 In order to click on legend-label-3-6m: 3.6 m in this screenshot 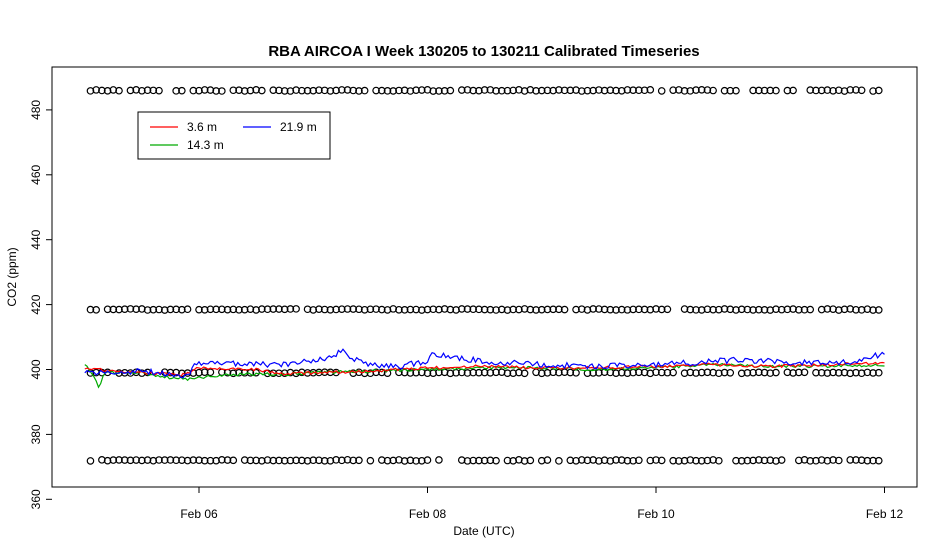, I will do `click(202, 127)`.